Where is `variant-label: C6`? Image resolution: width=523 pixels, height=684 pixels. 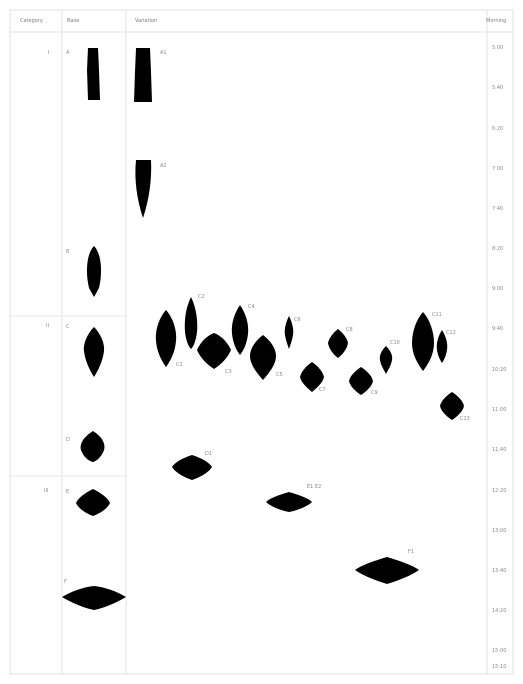 variant-label: C6 is located at coordinates (297, 320).